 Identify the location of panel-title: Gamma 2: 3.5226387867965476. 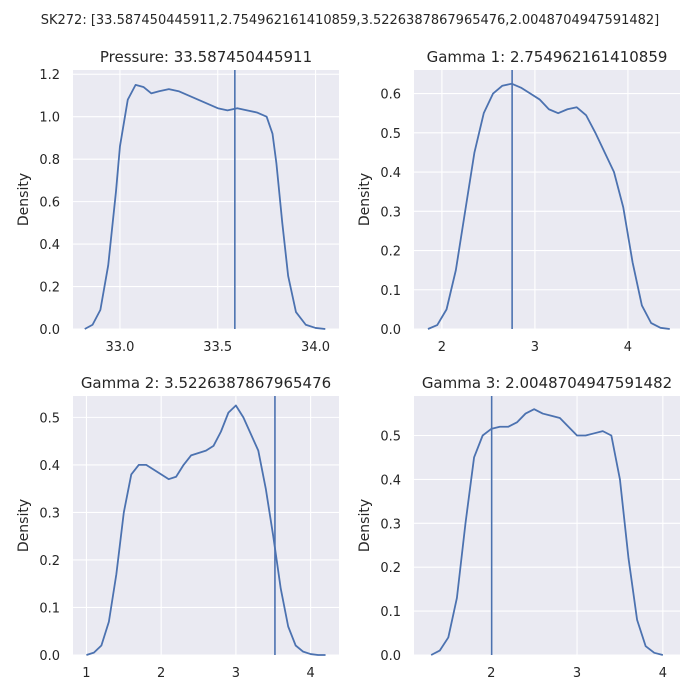
(206, 383).